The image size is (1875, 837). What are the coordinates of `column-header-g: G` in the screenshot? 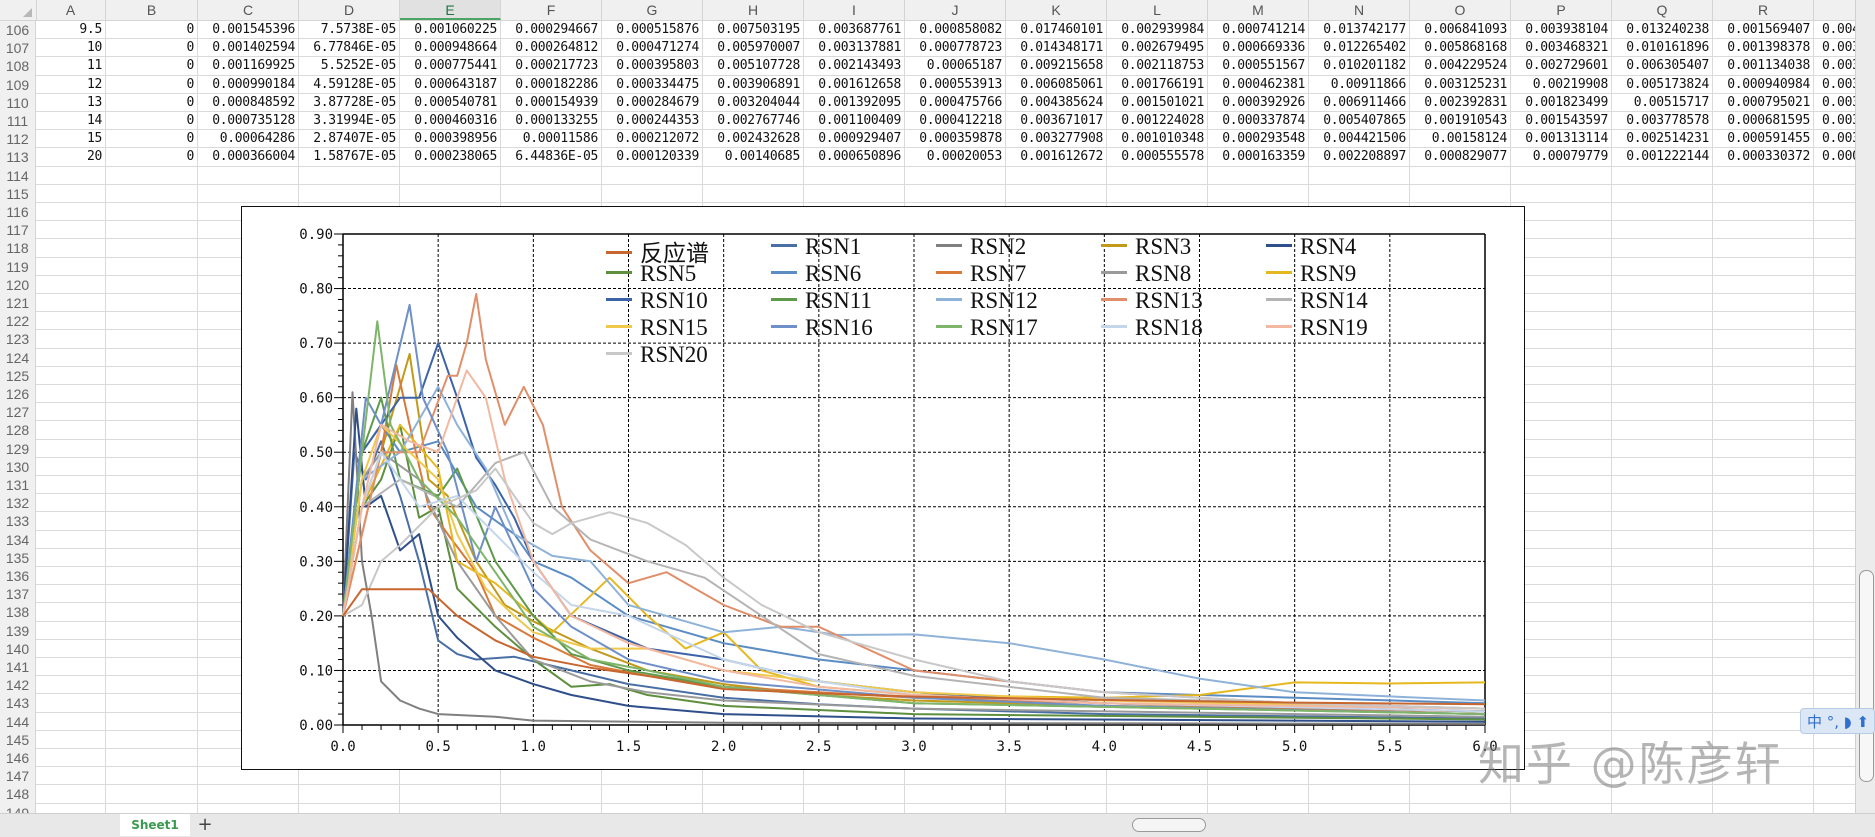 It's located at (652, 10).